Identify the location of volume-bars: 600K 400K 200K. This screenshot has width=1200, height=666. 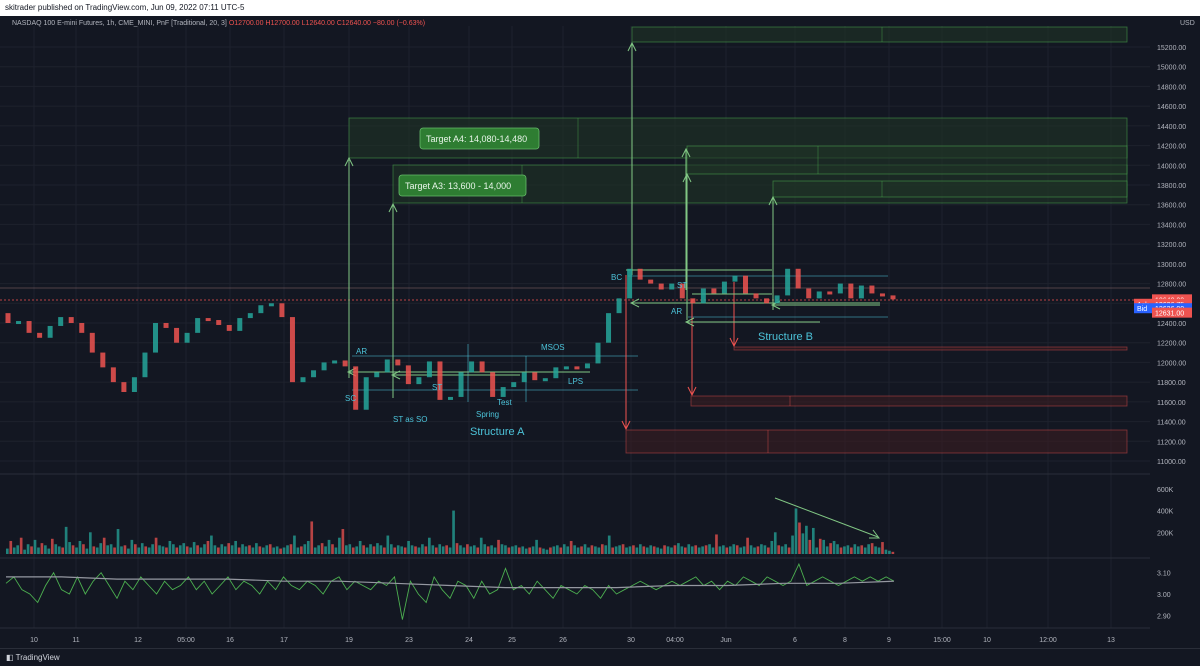
(590, 520).